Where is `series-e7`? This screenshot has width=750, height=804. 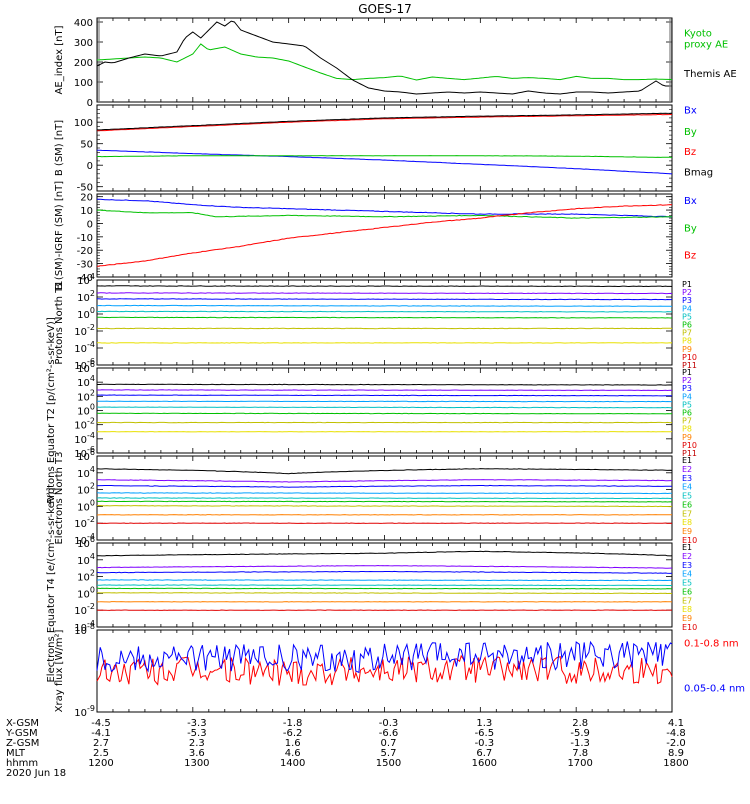
series-e7 is located at coordinates (384, 593).